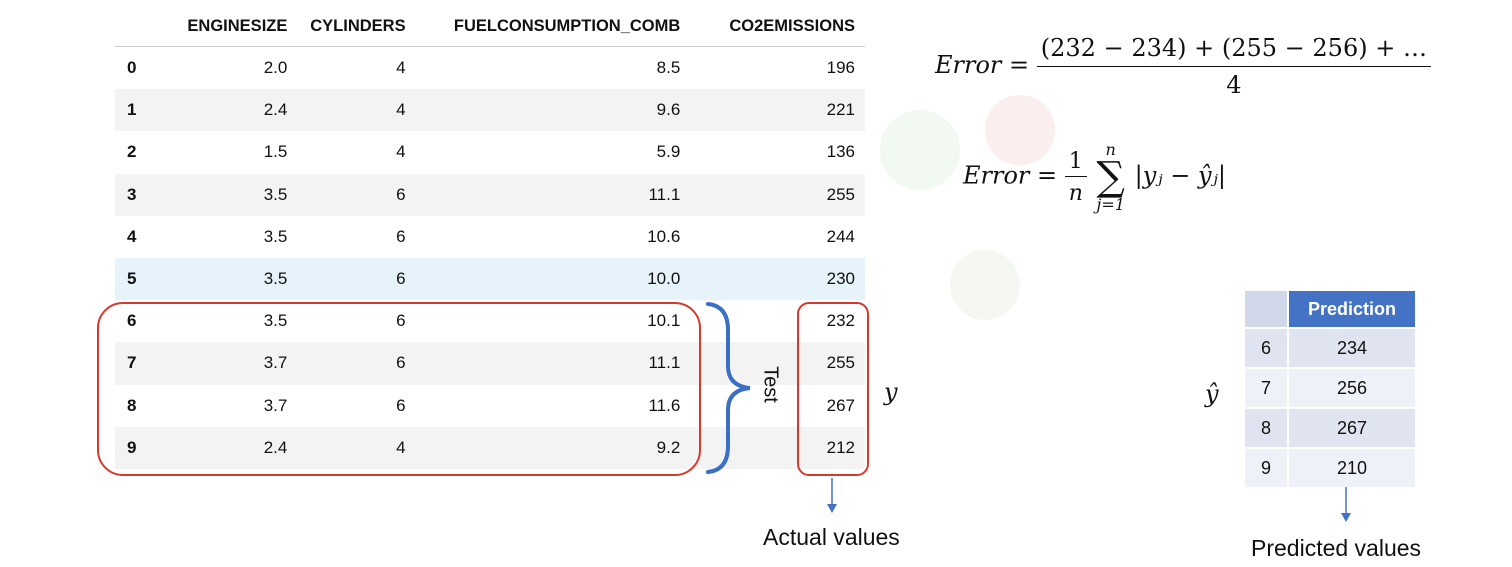 The image size is (1512, 567). Describe the element at coordinates (777, 194) in the screenshot. I see `cell-co2emissions: 255` at that location.